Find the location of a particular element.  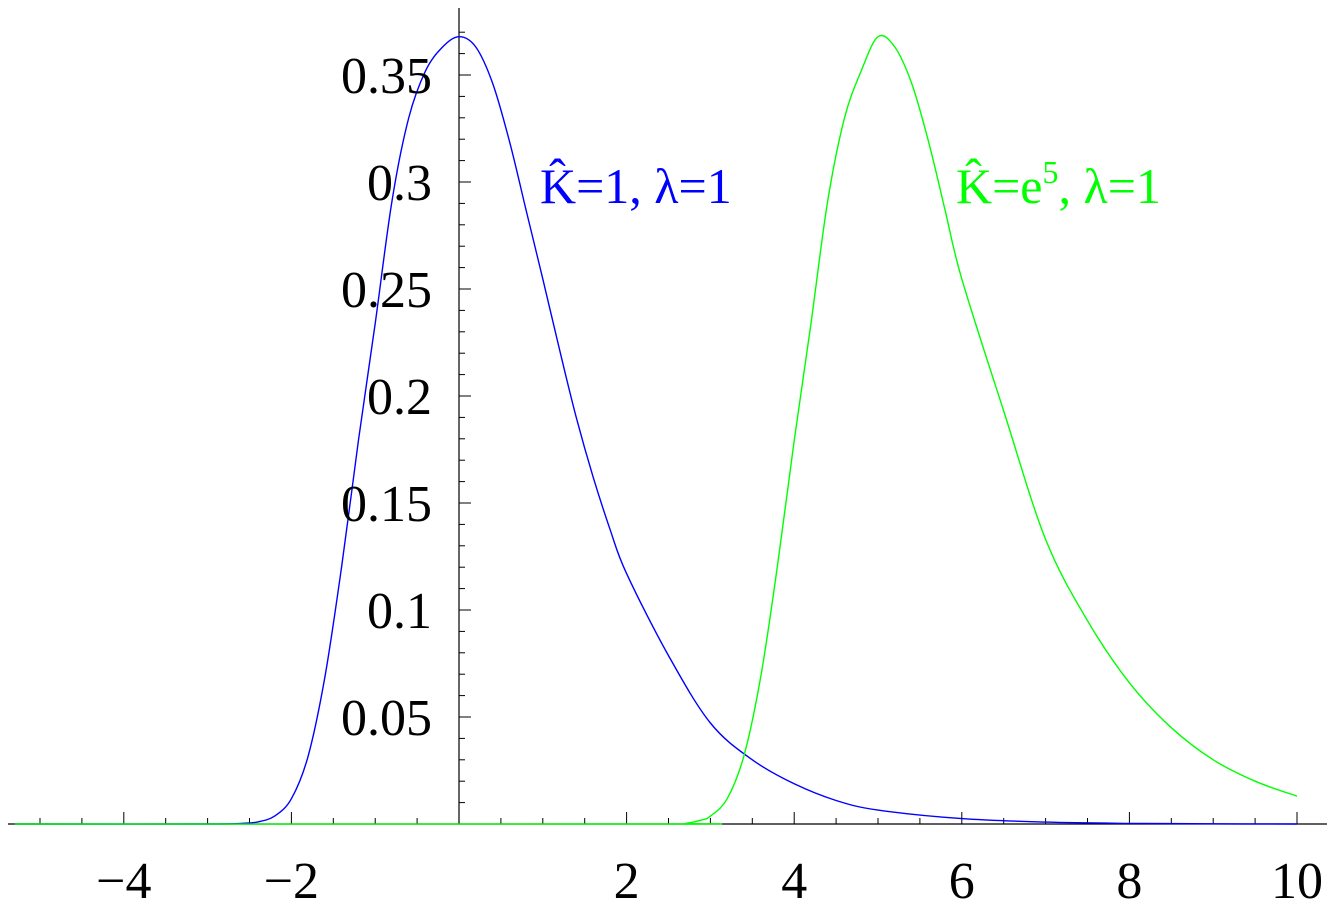

x-tick-label: −2 is located at coordinates (291, 881).